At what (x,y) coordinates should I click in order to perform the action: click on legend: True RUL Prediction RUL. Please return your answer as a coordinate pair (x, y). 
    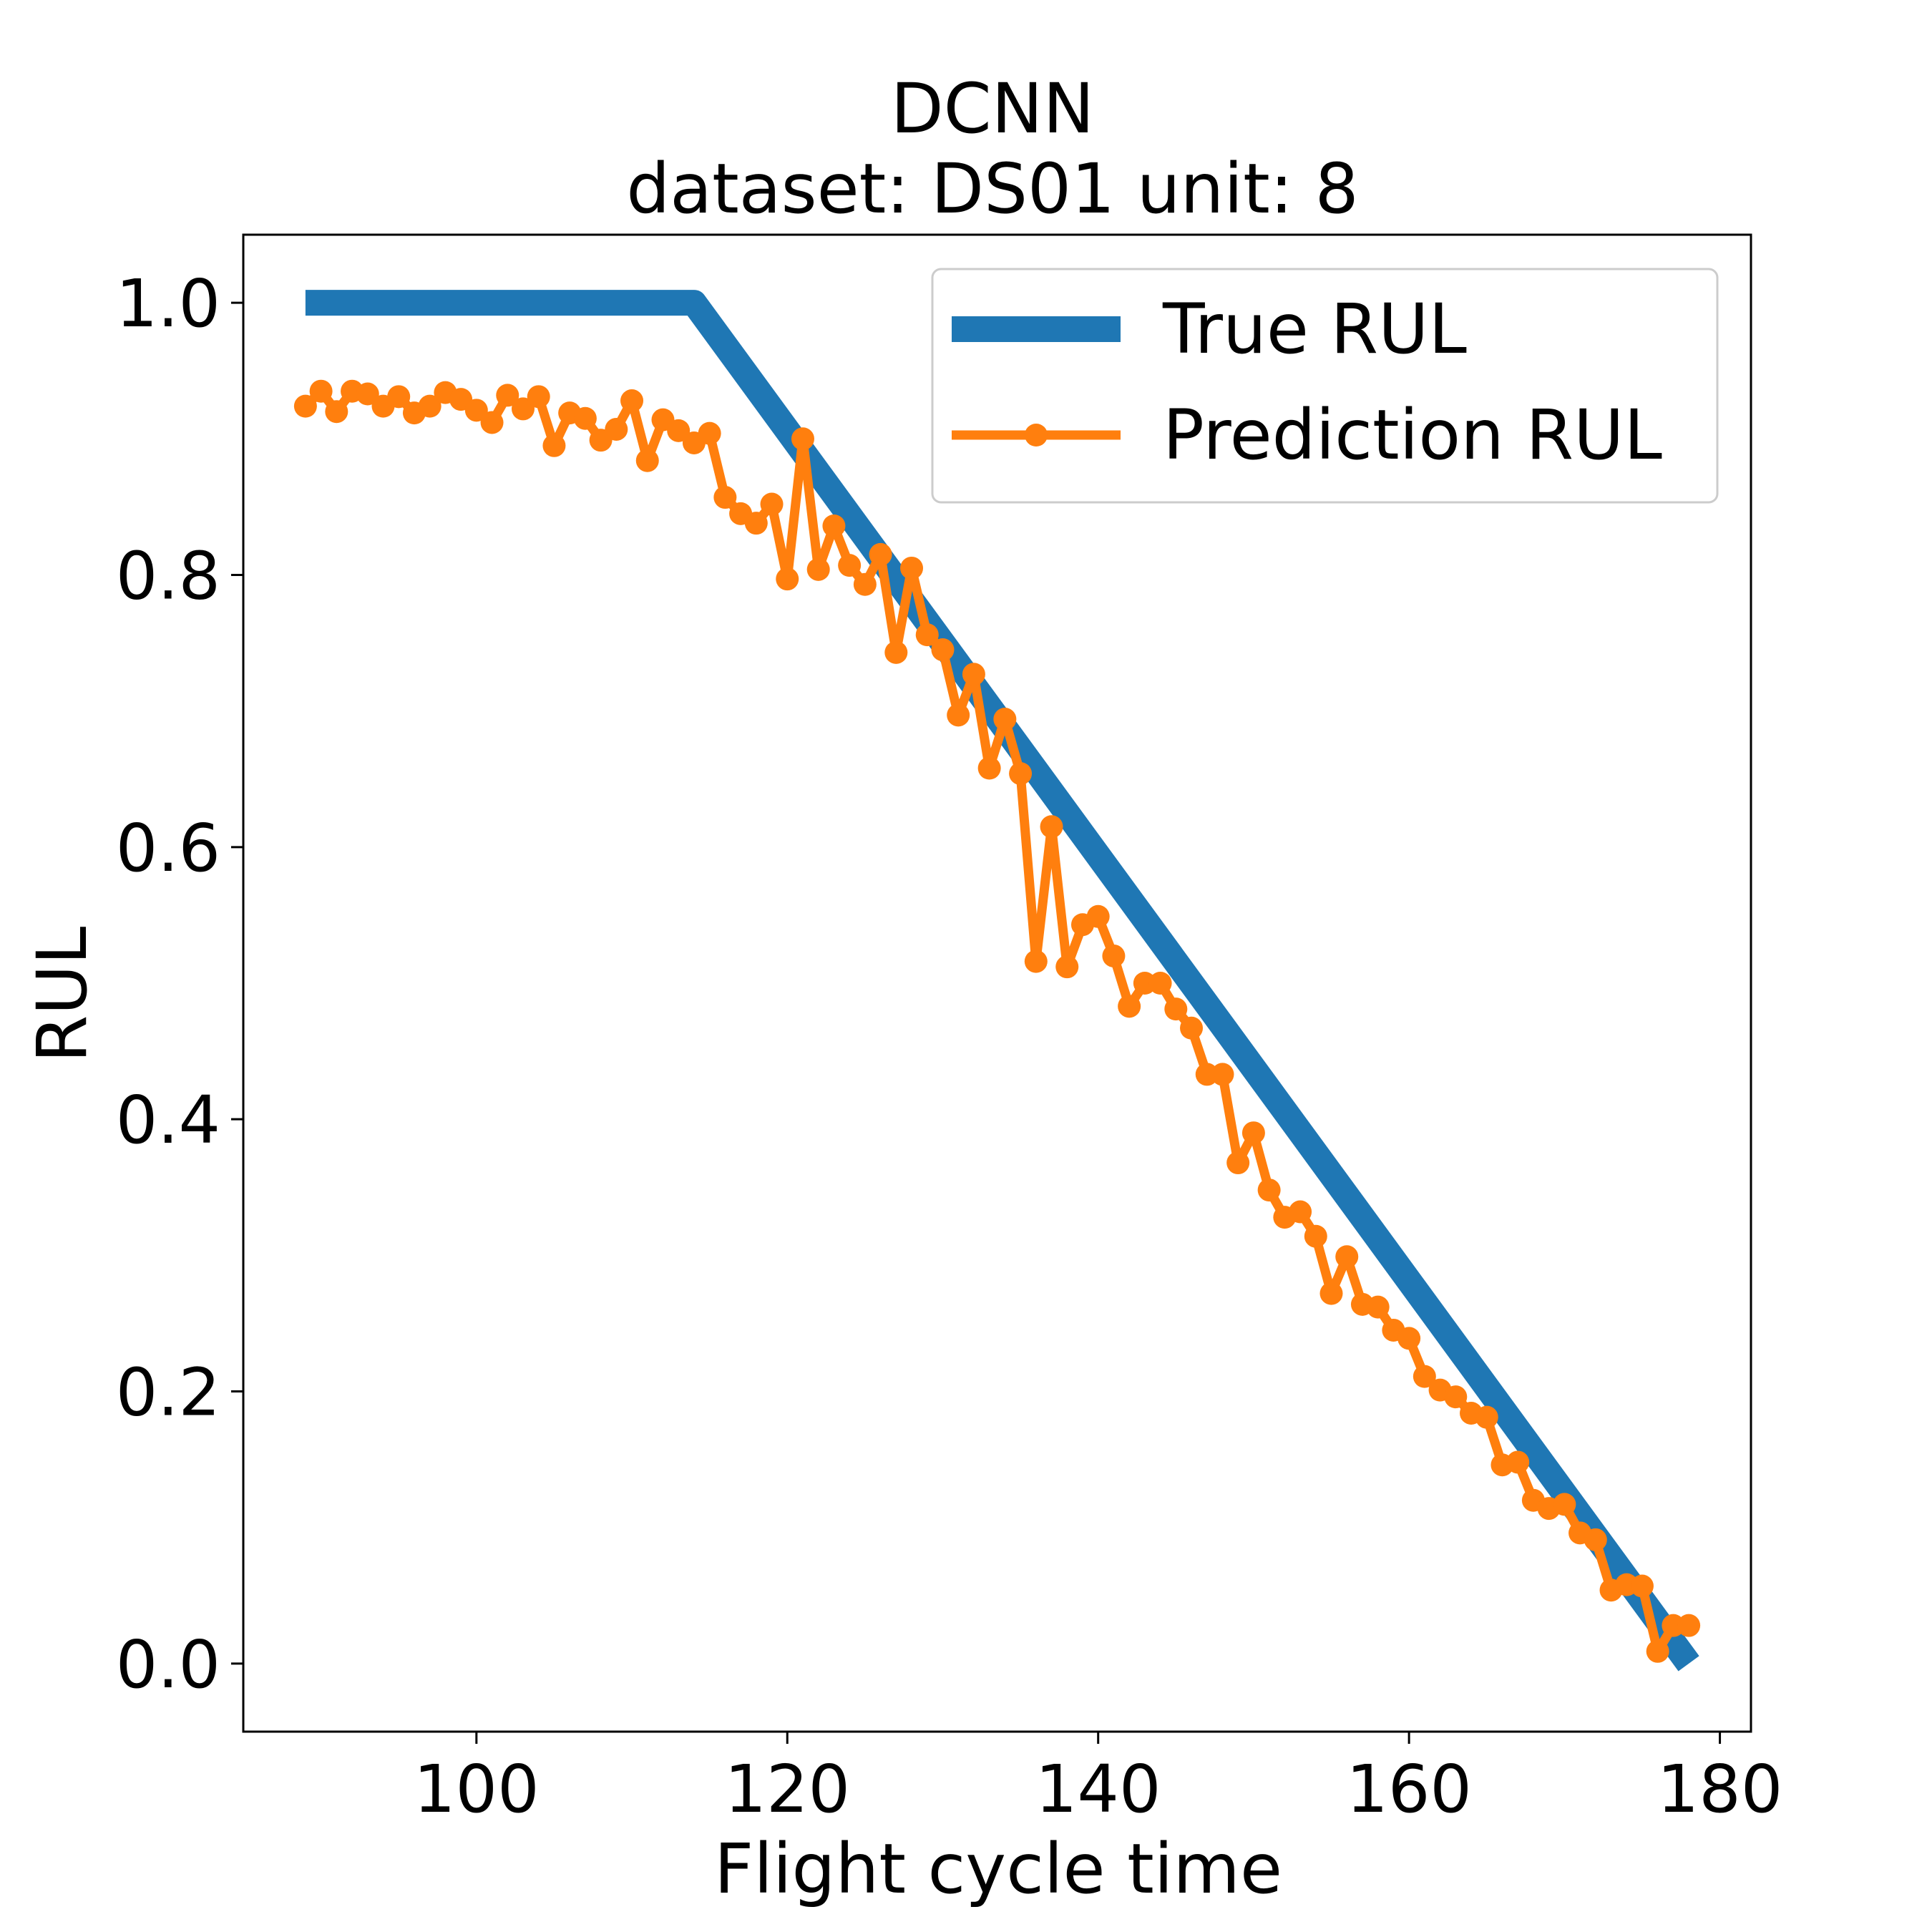
    Looking at the image, I should click on (1325, 386).